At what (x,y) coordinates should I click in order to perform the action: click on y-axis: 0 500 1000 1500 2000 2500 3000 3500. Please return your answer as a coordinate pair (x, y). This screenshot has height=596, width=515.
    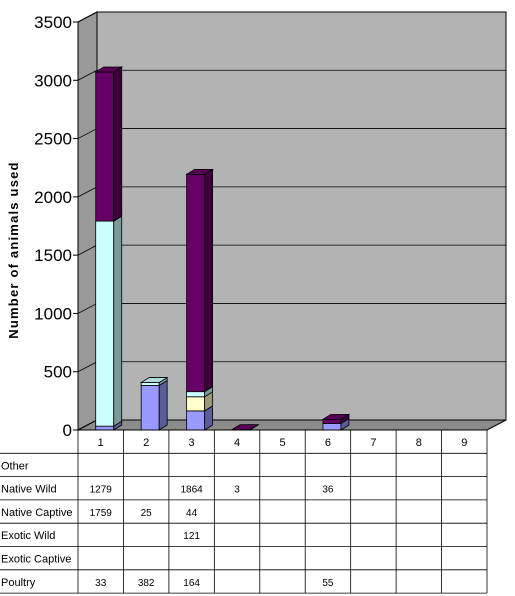
    Looking at the image, I should click on (56, 226).